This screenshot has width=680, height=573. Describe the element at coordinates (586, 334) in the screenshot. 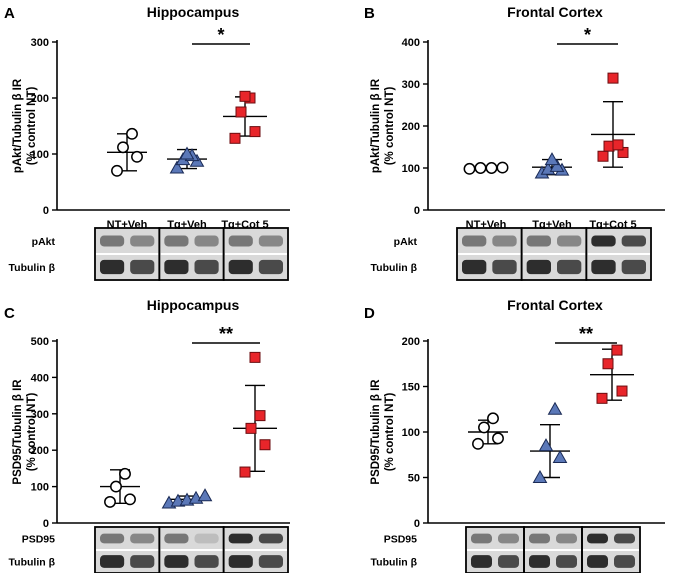

I see `significance-label: **` at that location.